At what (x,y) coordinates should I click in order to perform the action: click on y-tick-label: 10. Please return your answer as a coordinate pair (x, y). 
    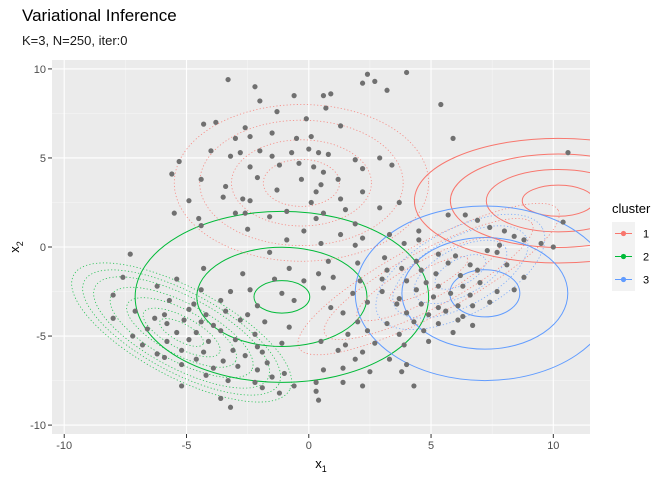
    Looking at the image, I should click on (40, 70).